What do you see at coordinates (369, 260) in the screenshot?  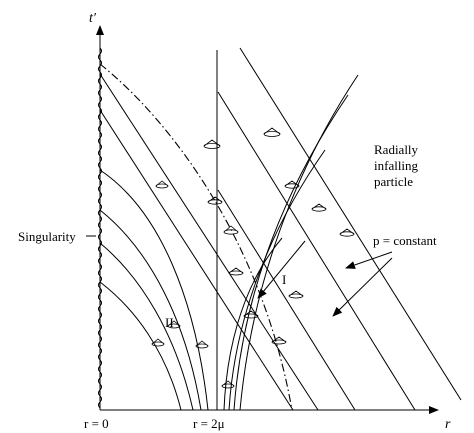 I see `p-constant-arrow-upper` at bounding box center [369, 260].